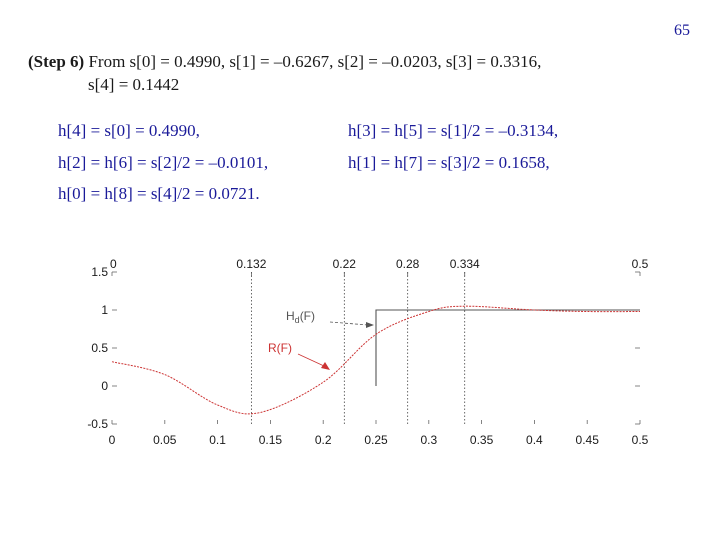  I want to click on y-tick-label: -0.5, so click(97, 424).